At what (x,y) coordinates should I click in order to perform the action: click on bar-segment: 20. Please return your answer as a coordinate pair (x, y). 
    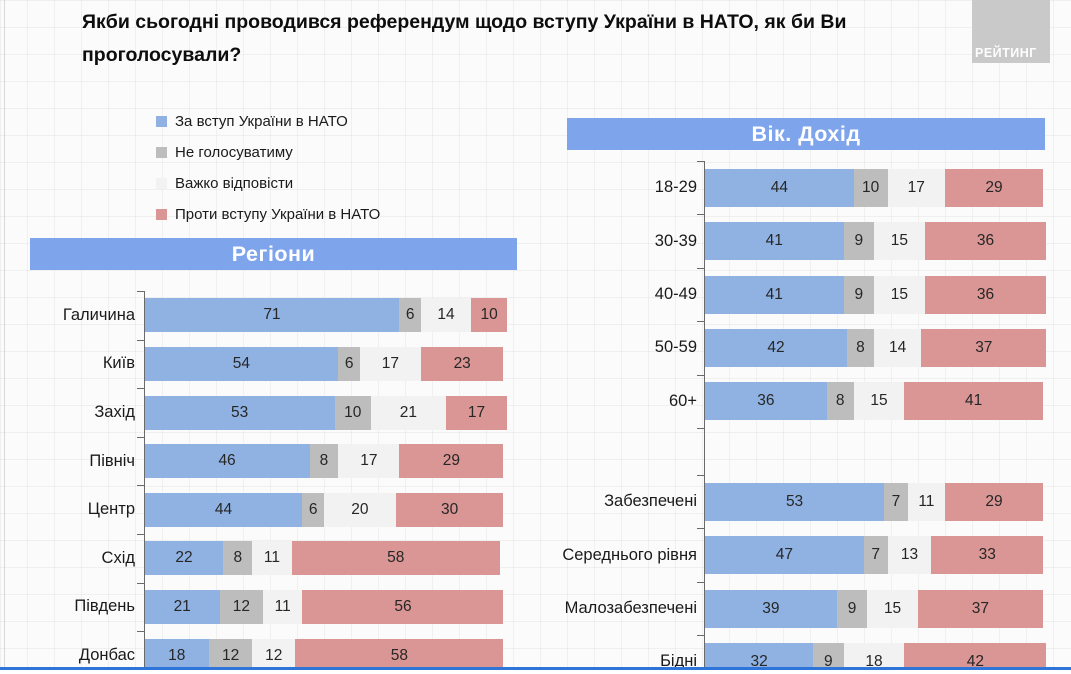
    Looking at the image, I should click on (359, 509).